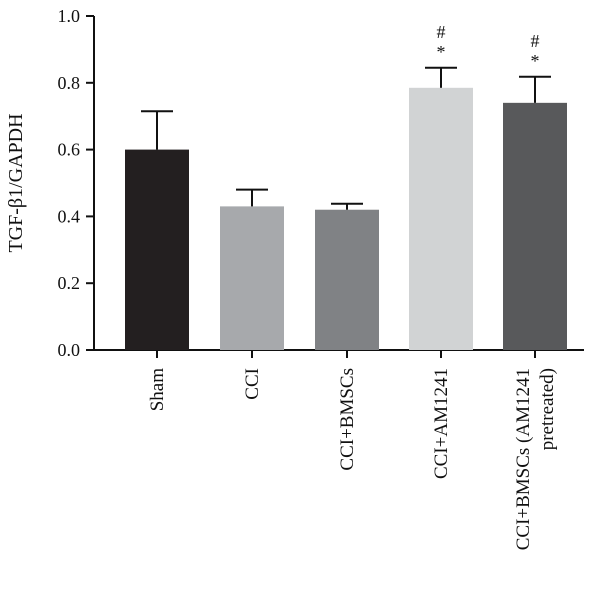 The image size is (600, 602). Describe the element at coordinates (76, 183) in the screenshot. I see `y-ticks: 0.0 0.2 0.4 0.6 0.8 1.0` at that location.